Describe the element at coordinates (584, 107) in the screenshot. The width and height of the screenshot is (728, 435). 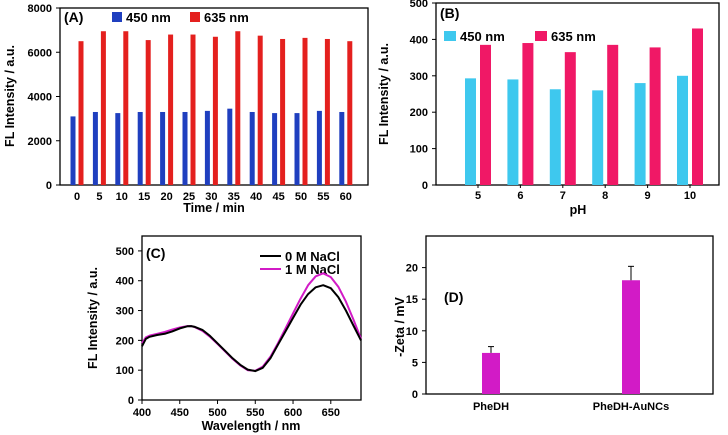
I see `panel-b-bars` at that location.